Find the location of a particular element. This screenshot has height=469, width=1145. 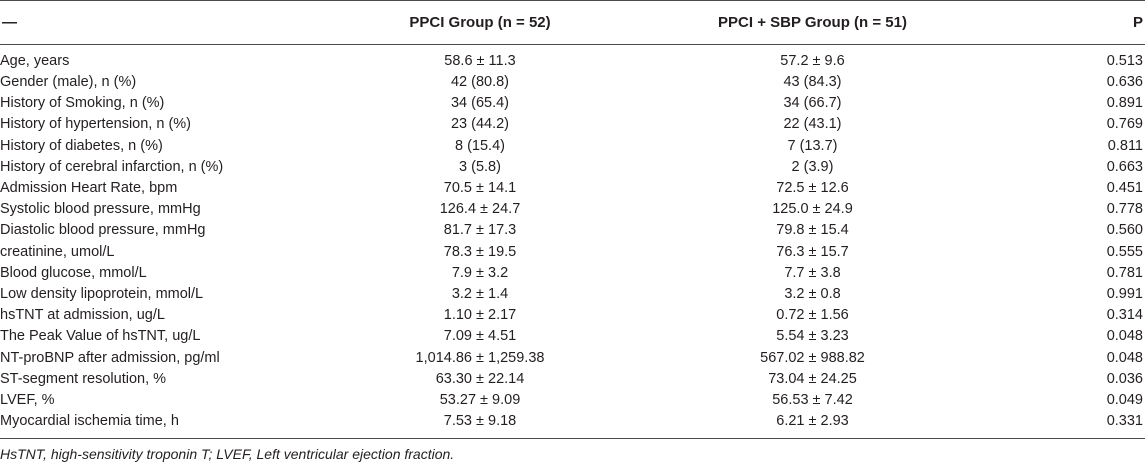

header-cell-ppci-sbp-group: PPCI + SBP Group (n = 51) is located at coordinates (812, 22).